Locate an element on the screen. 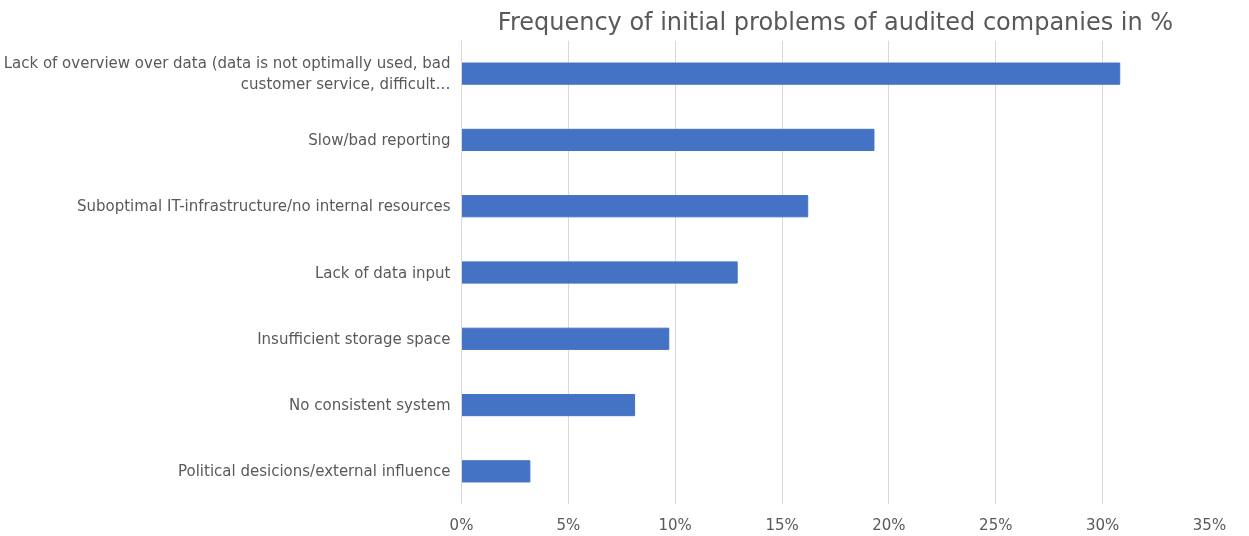 This screenshot has width=1249, height=536. y-tick-label: Political desicions/external influence is located at coordinates (314, 471).